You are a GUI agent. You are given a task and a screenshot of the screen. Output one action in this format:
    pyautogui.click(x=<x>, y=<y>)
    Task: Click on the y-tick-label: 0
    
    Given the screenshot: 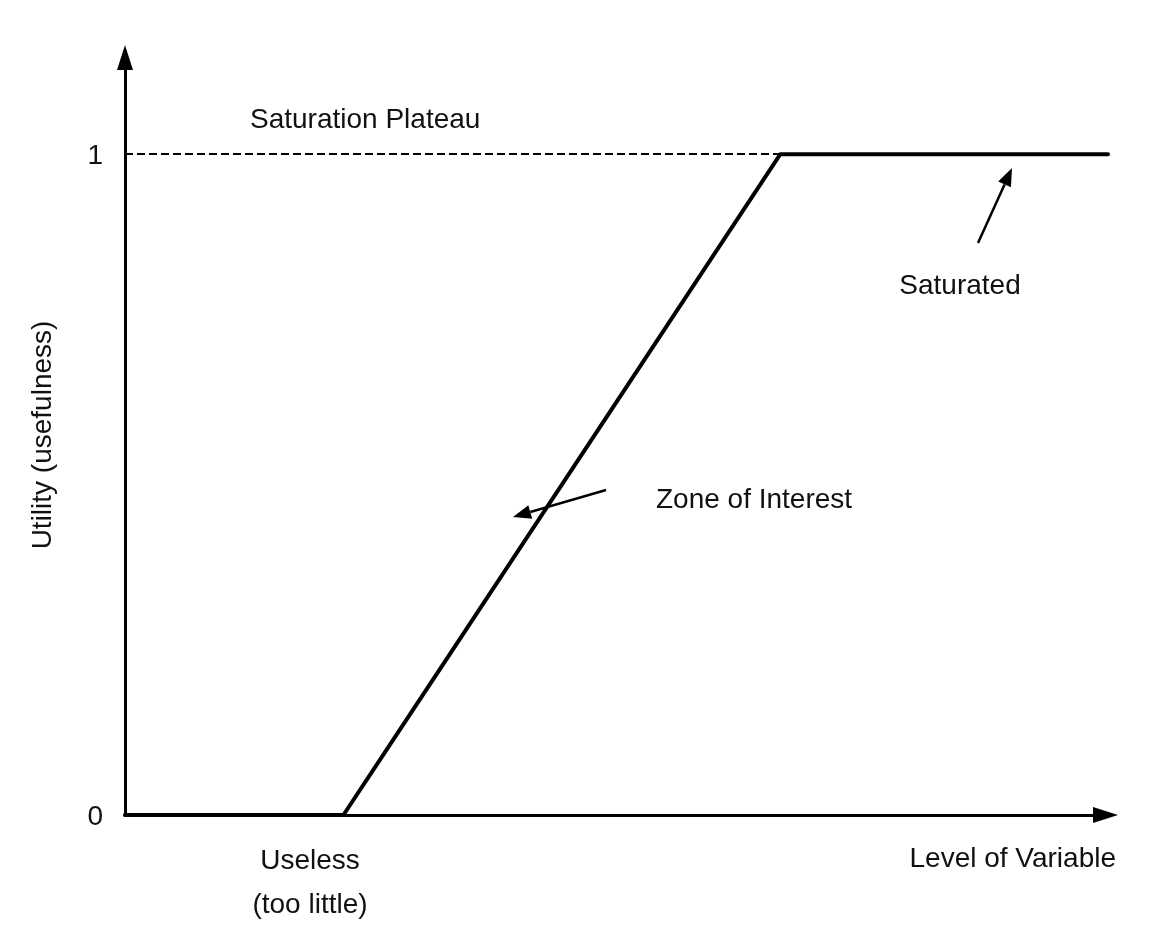 What is the action you would take?
    pyautogui.click(x=95, y=815)
    